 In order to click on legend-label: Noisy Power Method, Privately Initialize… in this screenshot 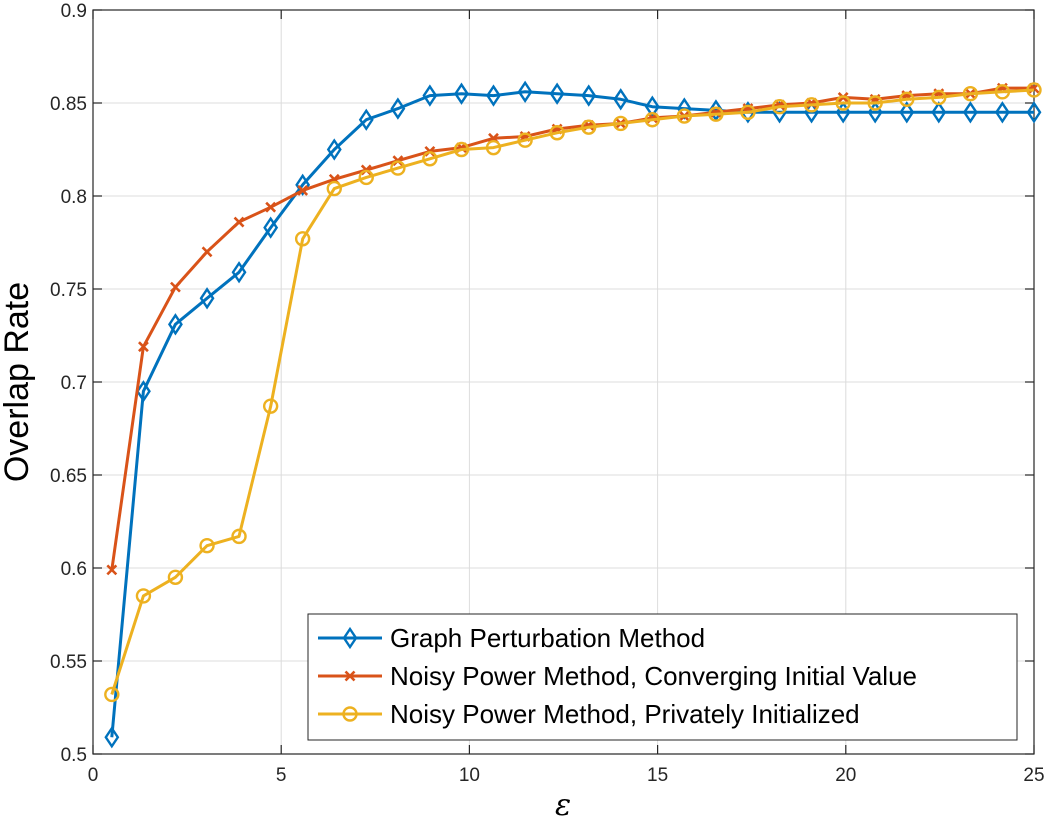, I will do `click(625, 714)`.